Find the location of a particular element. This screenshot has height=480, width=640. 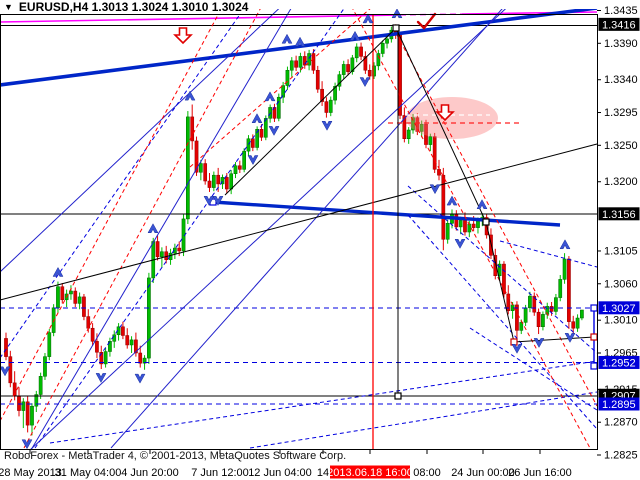

time-tick-label: 26 Jun 16:00 is located at coordinates (540, 473).